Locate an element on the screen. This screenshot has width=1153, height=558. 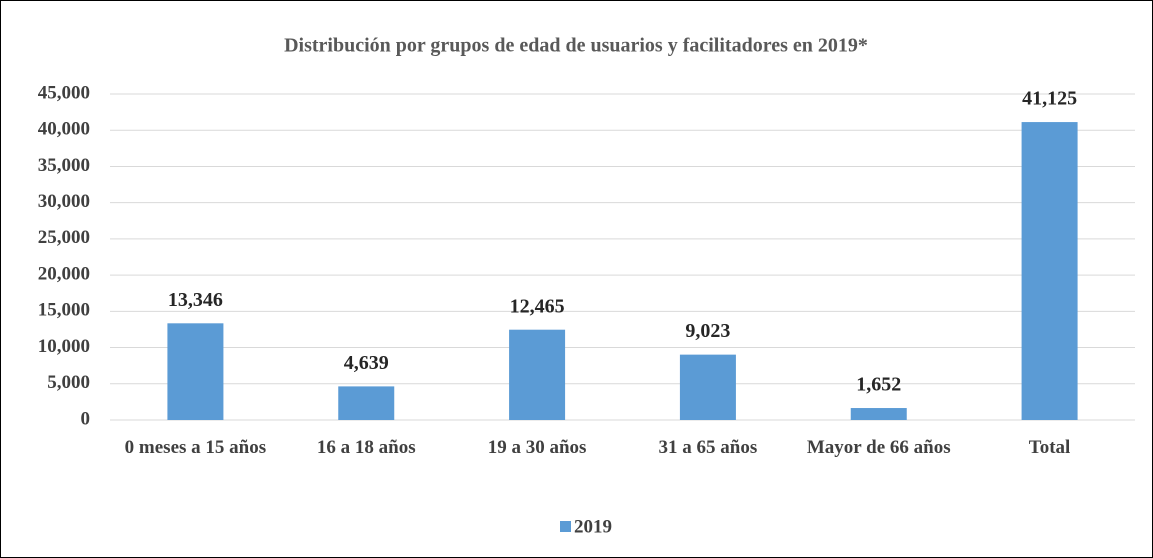
y-tick-label: 40,000 is located at coordinates (64, 129).